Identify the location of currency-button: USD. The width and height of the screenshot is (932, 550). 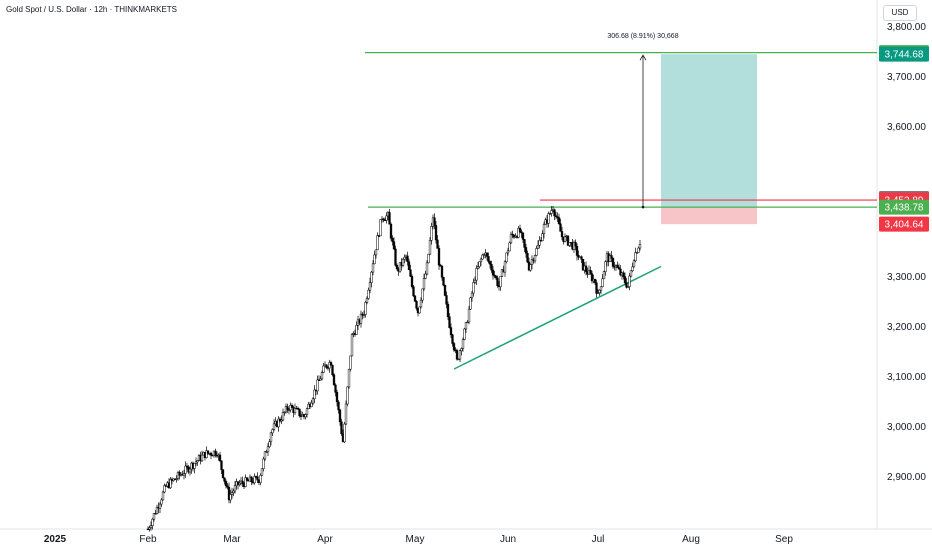
(900, 13).